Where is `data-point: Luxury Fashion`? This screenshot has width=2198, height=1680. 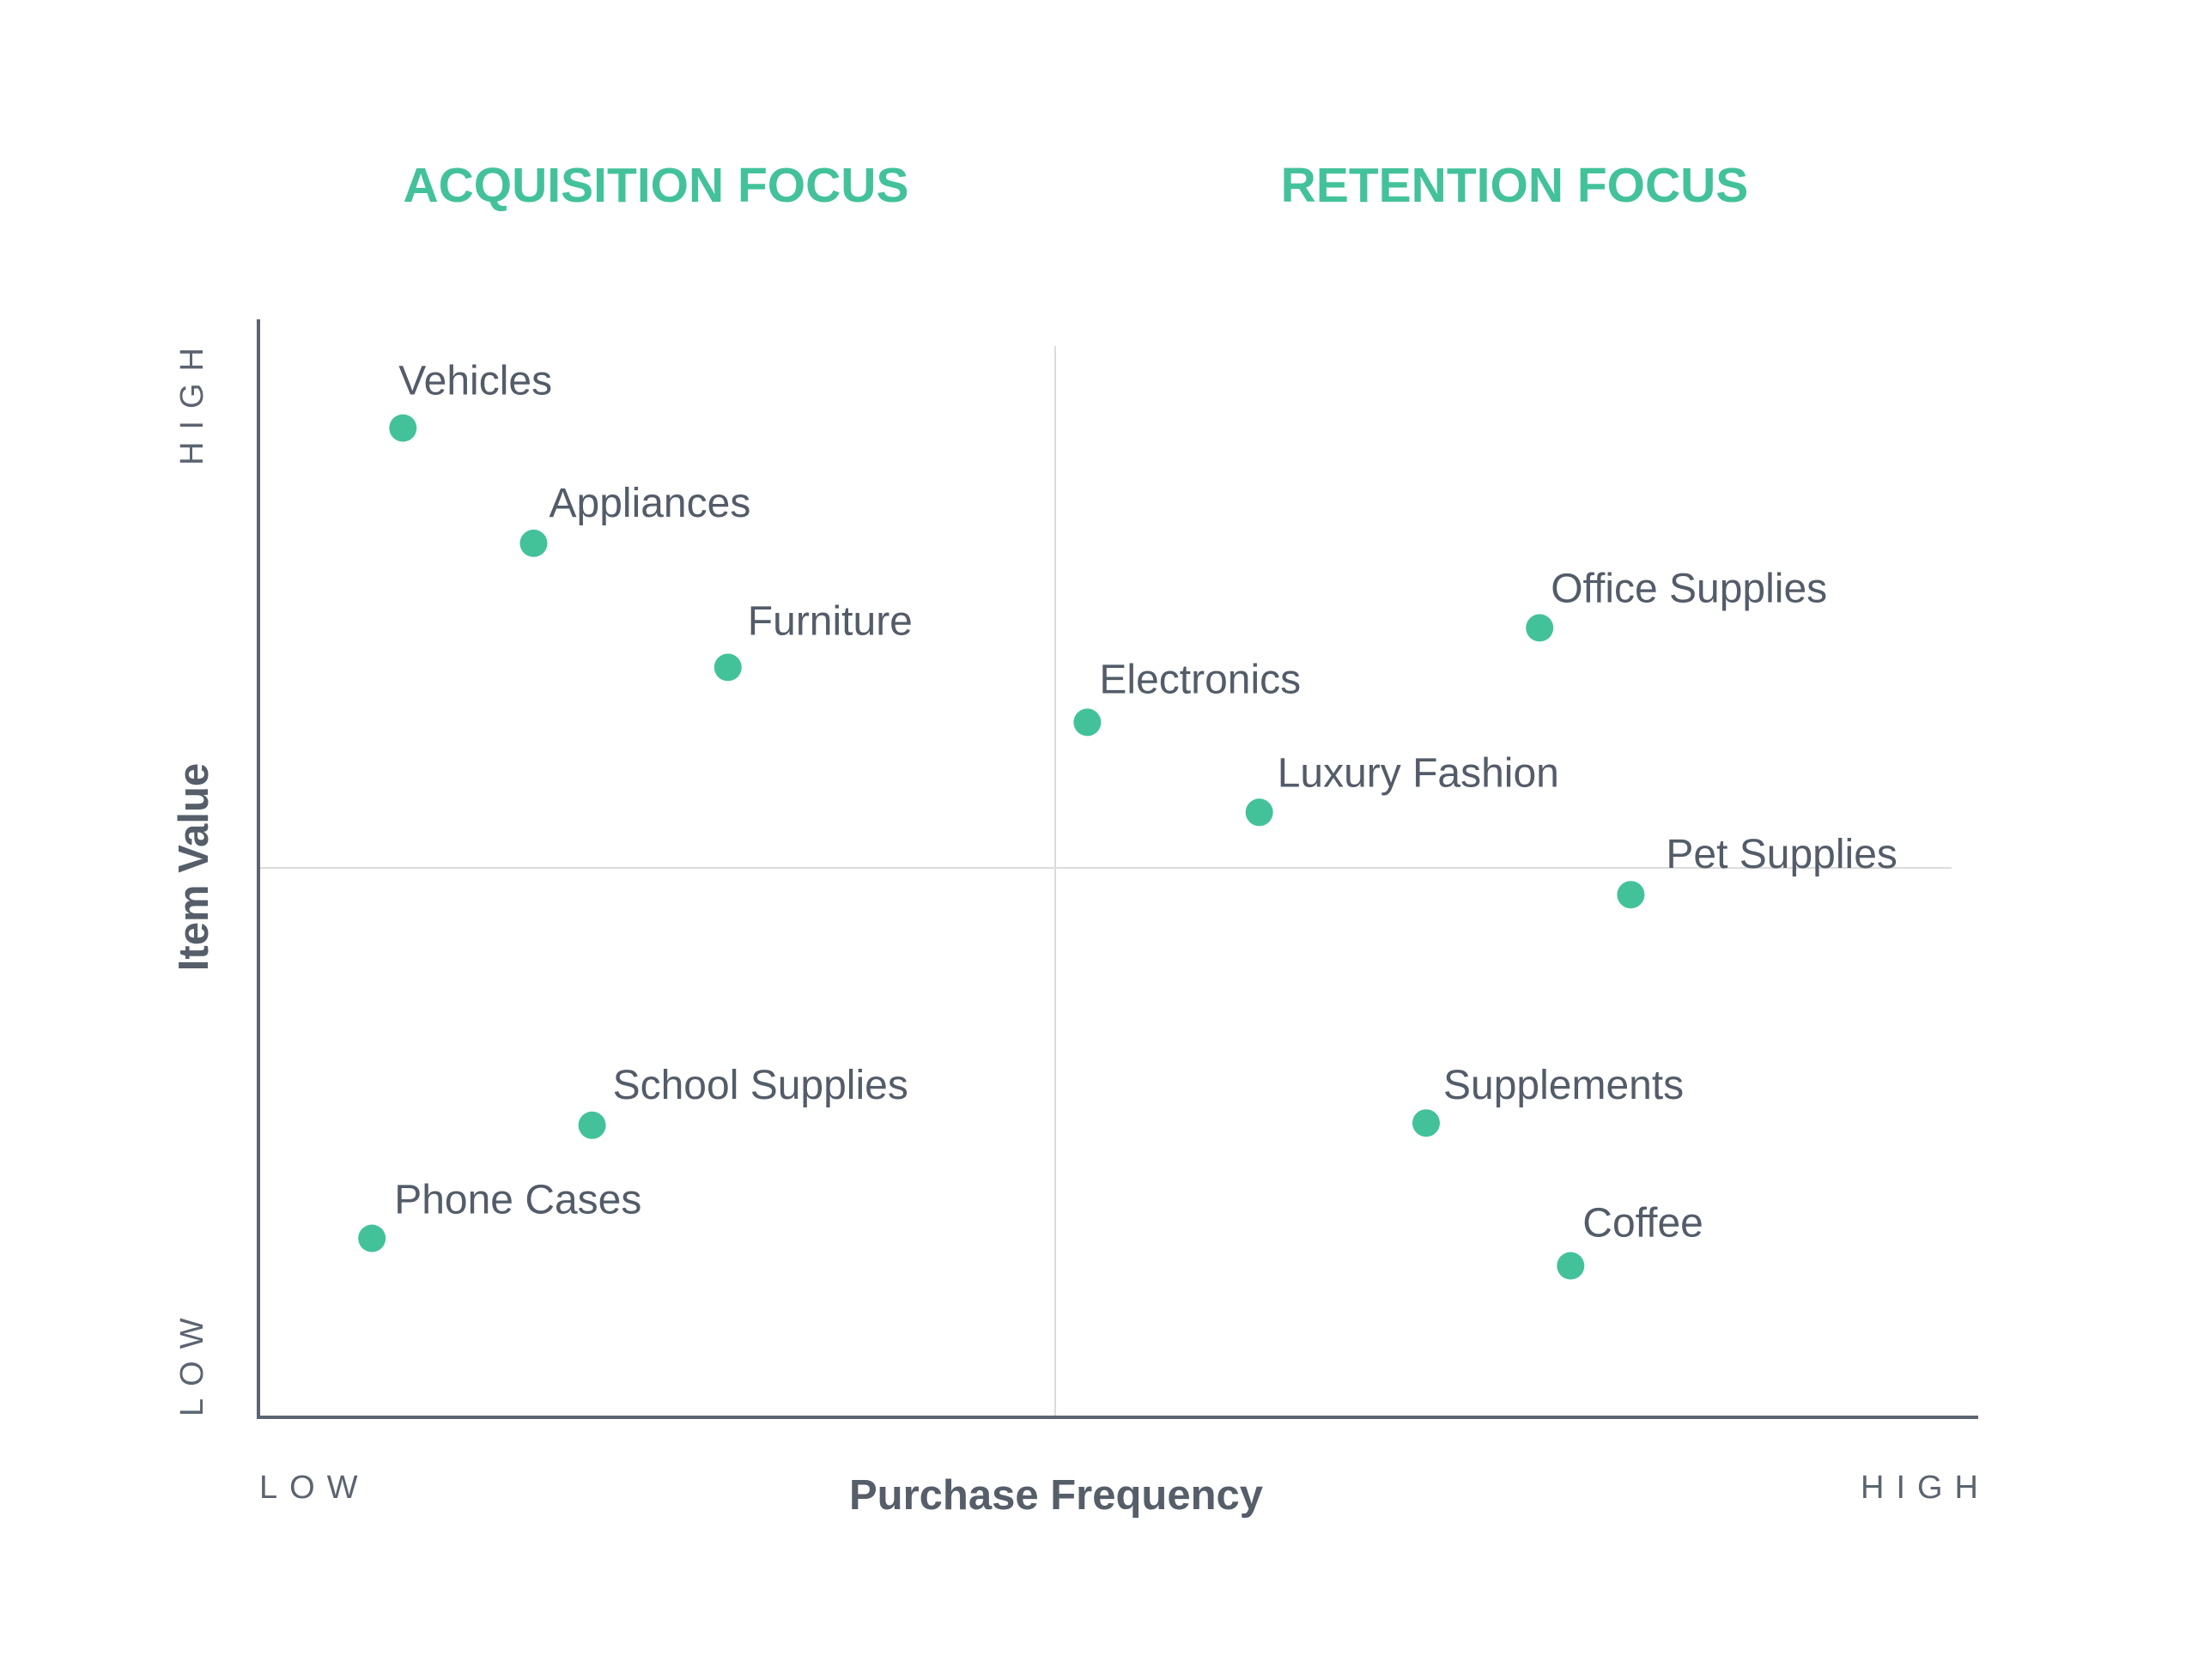
data-point: Luxury Fashion is located at coordinates (1402, 789).